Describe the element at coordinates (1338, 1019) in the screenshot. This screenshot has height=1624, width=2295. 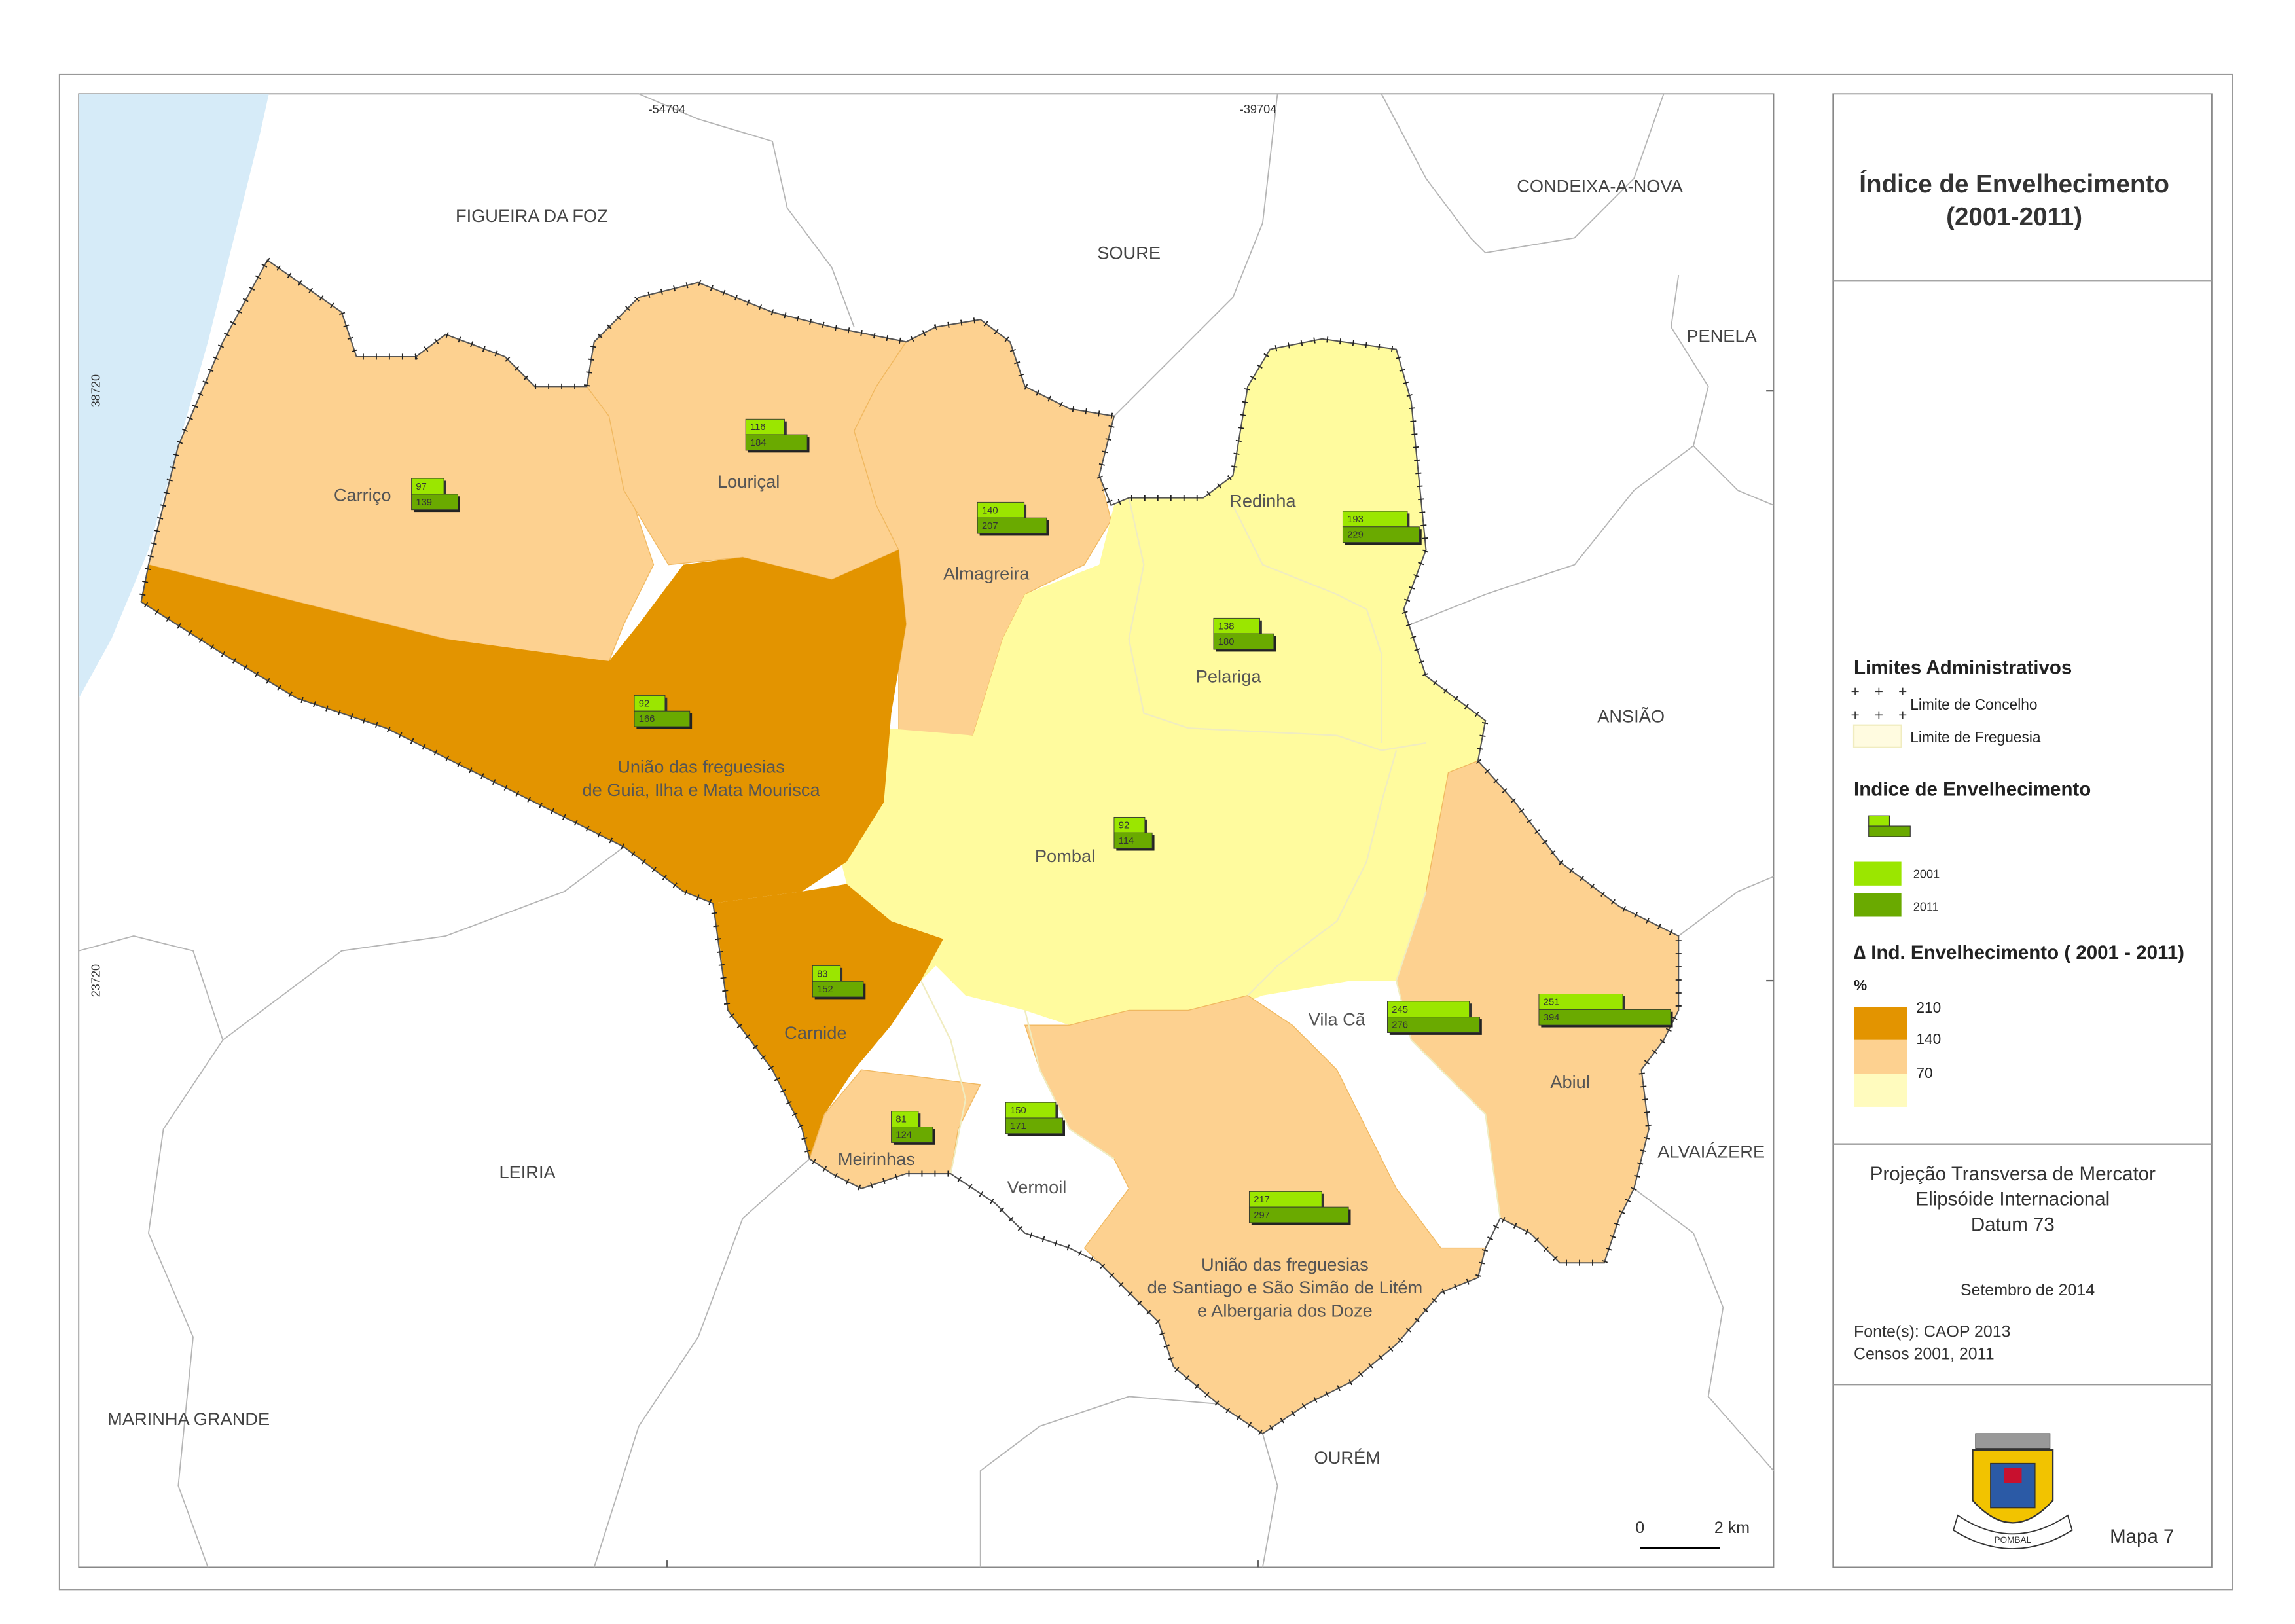
I see `parish-name: Vila Cã` at that location.